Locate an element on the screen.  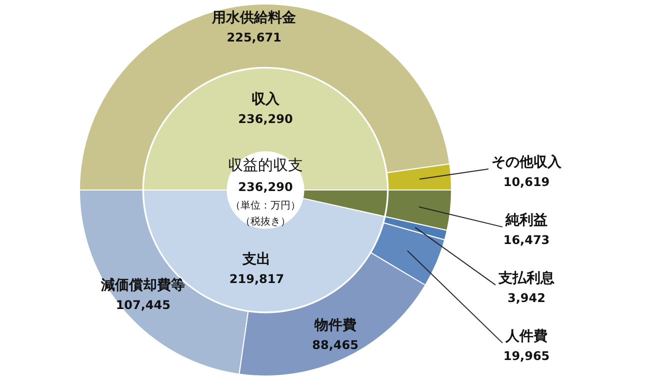
slice-label: 物件費 is located at coordinates (334, 326).